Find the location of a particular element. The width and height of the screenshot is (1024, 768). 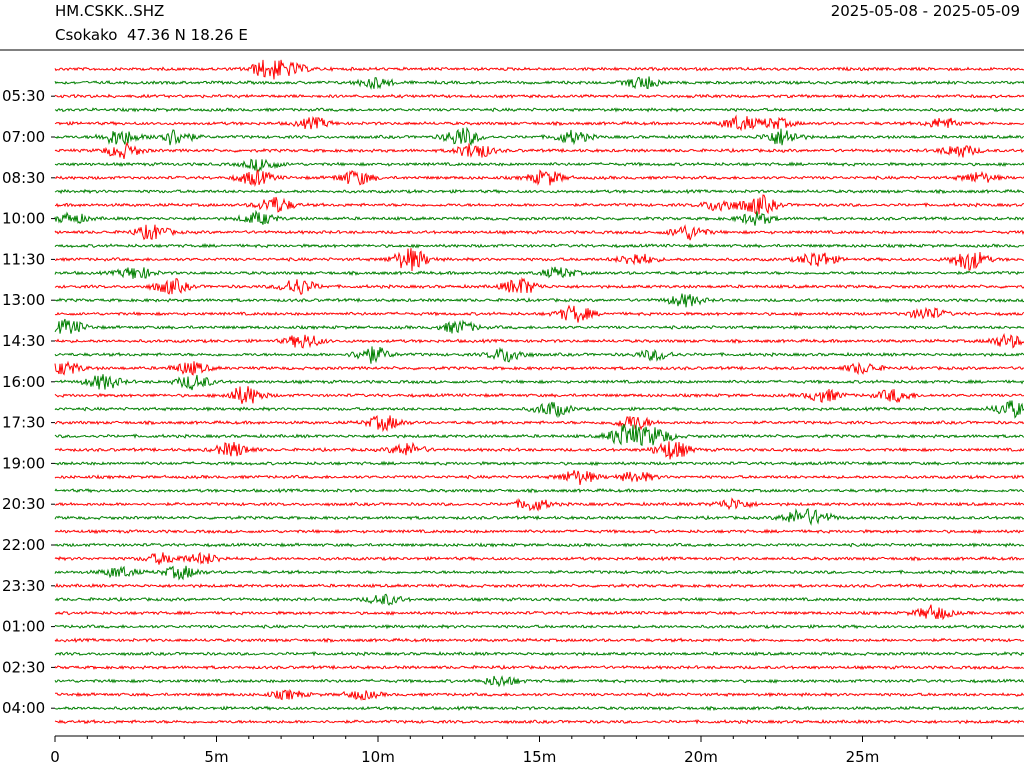

y-tick-label: 08:30 is located at coordinates (23, 178).